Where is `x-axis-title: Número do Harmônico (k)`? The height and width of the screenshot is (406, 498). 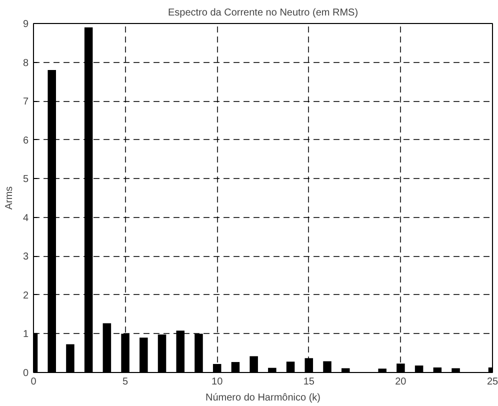
x-axis-title: Número do Harmônico (k) is located at coordinates (263, 398).